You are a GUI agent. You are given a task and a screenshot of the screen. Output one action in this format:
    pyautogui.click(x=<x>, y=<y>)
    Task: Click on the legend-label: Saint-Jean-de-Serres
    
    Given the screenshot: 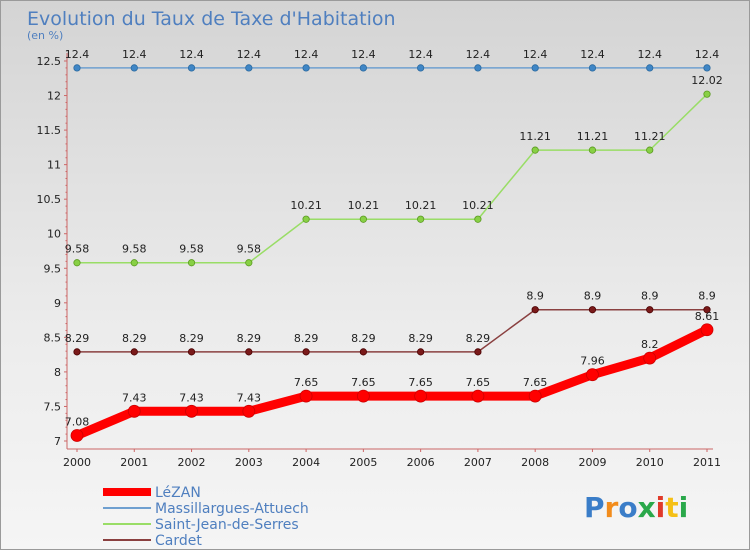 What is the action you would take?
    pyautogui.click(x=227, y=525)
    